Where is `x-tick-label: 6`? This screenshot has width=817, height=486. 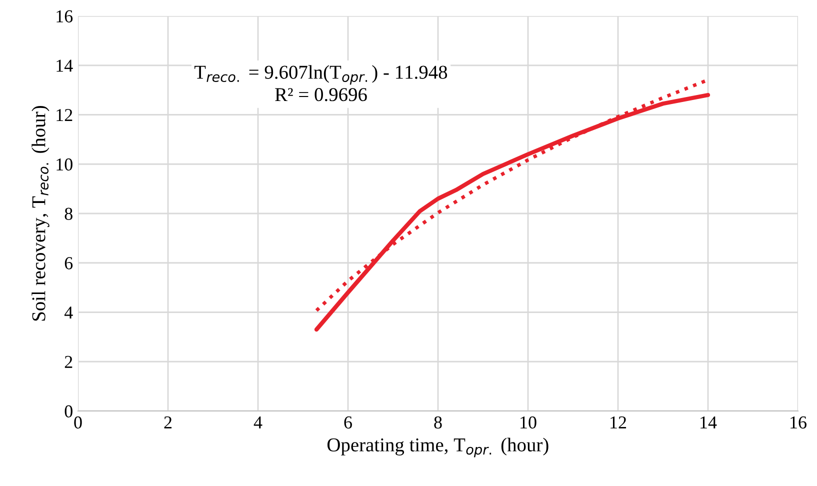
x-tick-label: 6 is located at coordinates (348, 422).